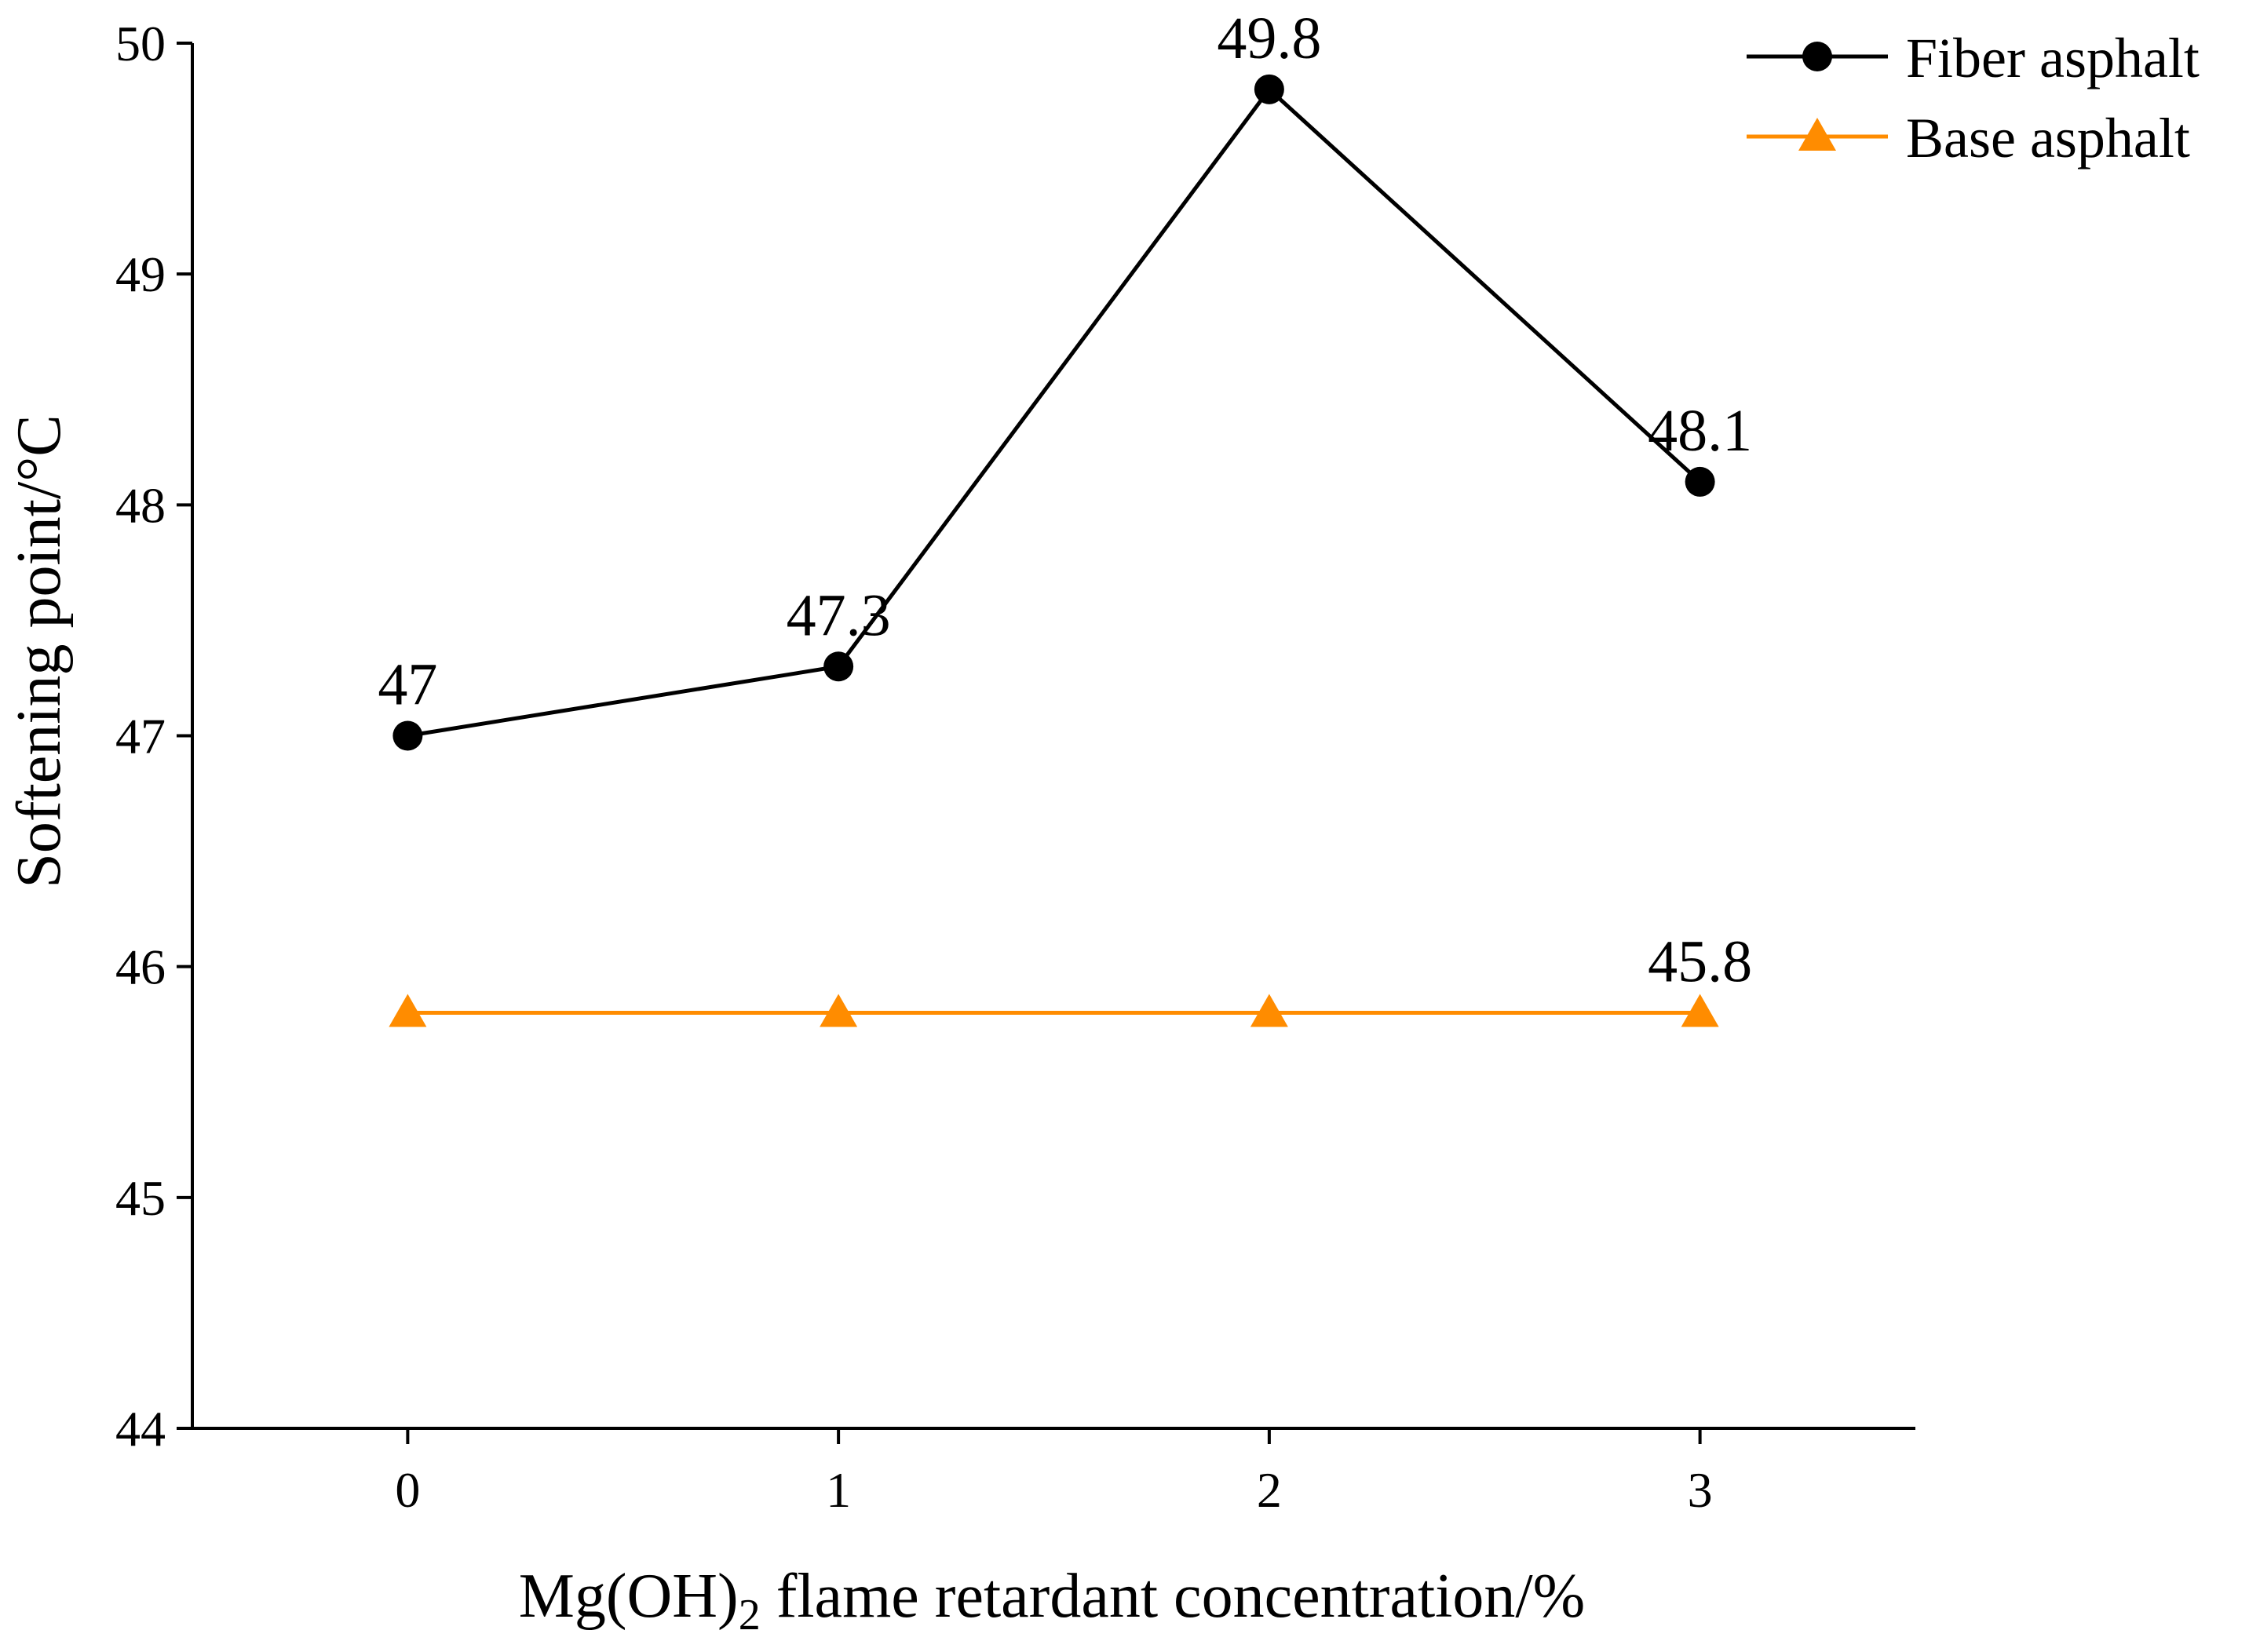  I want to click on data-label-base-asphalt: 45.8, so click(1700, 962).